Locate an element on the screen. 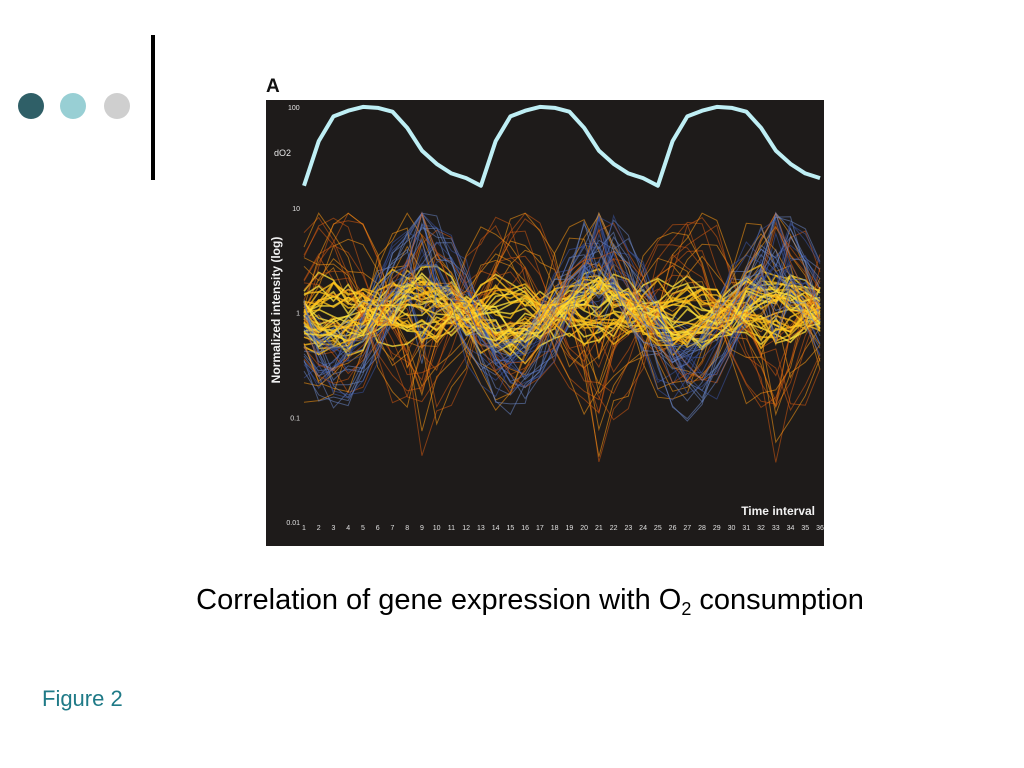  y-tick-label: 0.01 is located at coordinates (293, 523).